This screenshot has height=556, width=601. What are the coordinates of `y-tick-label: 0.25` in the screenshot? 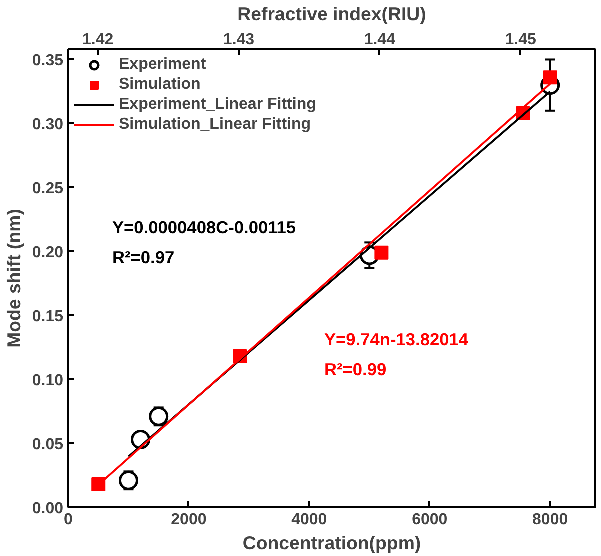 It's located at (48, 189).